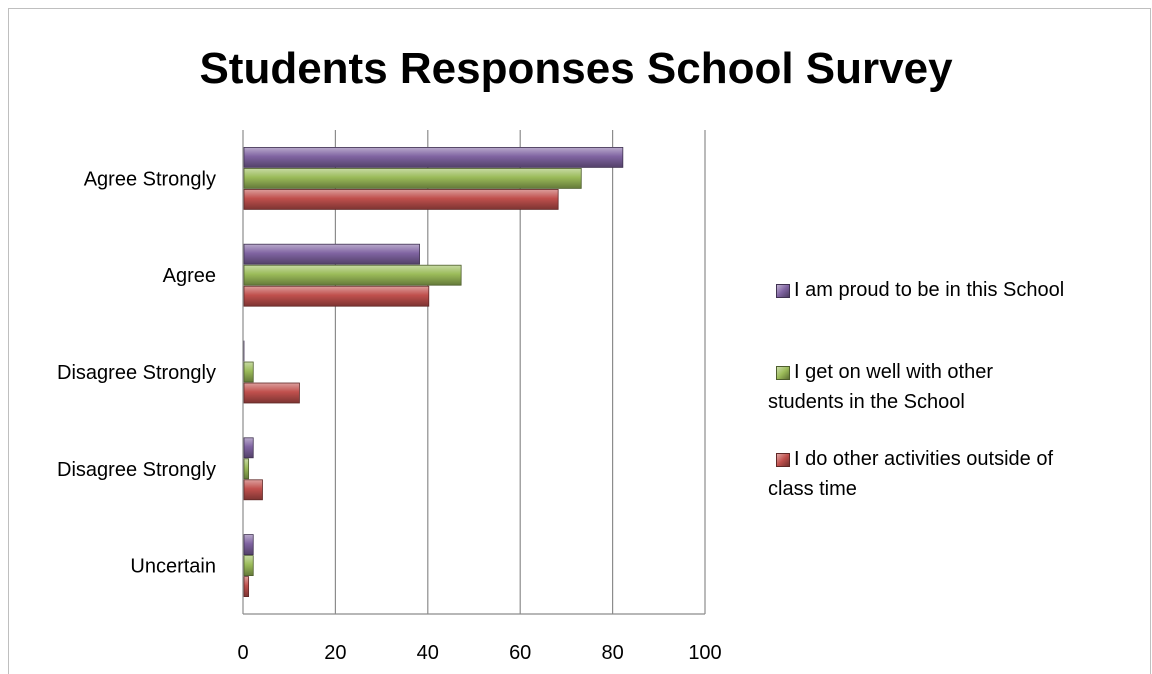 This screenshot has width=1152, height=674. I want to click on legend-label: I am proud to be in this School, so click(929, 290).